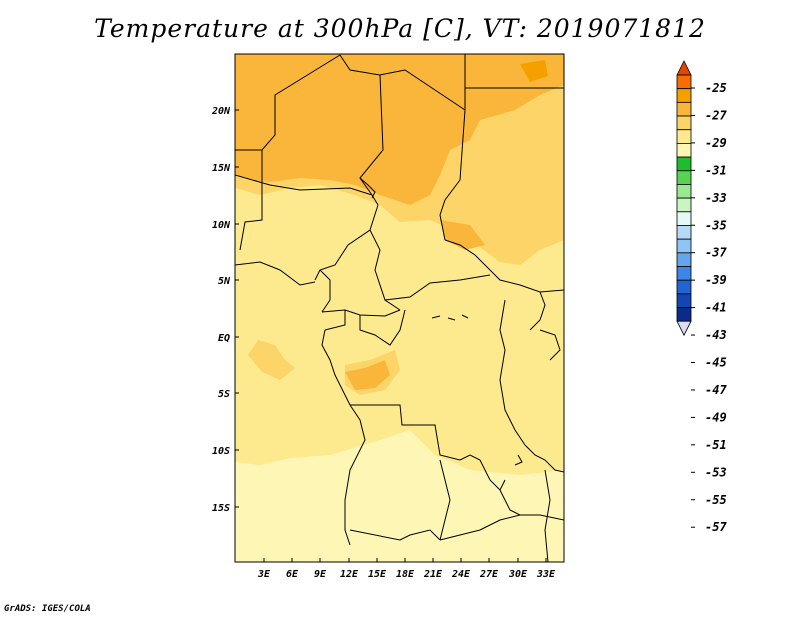  Describe the element at coordinates (716, 170) in the screenshot. I see `colorbar-label: -31` at that location.